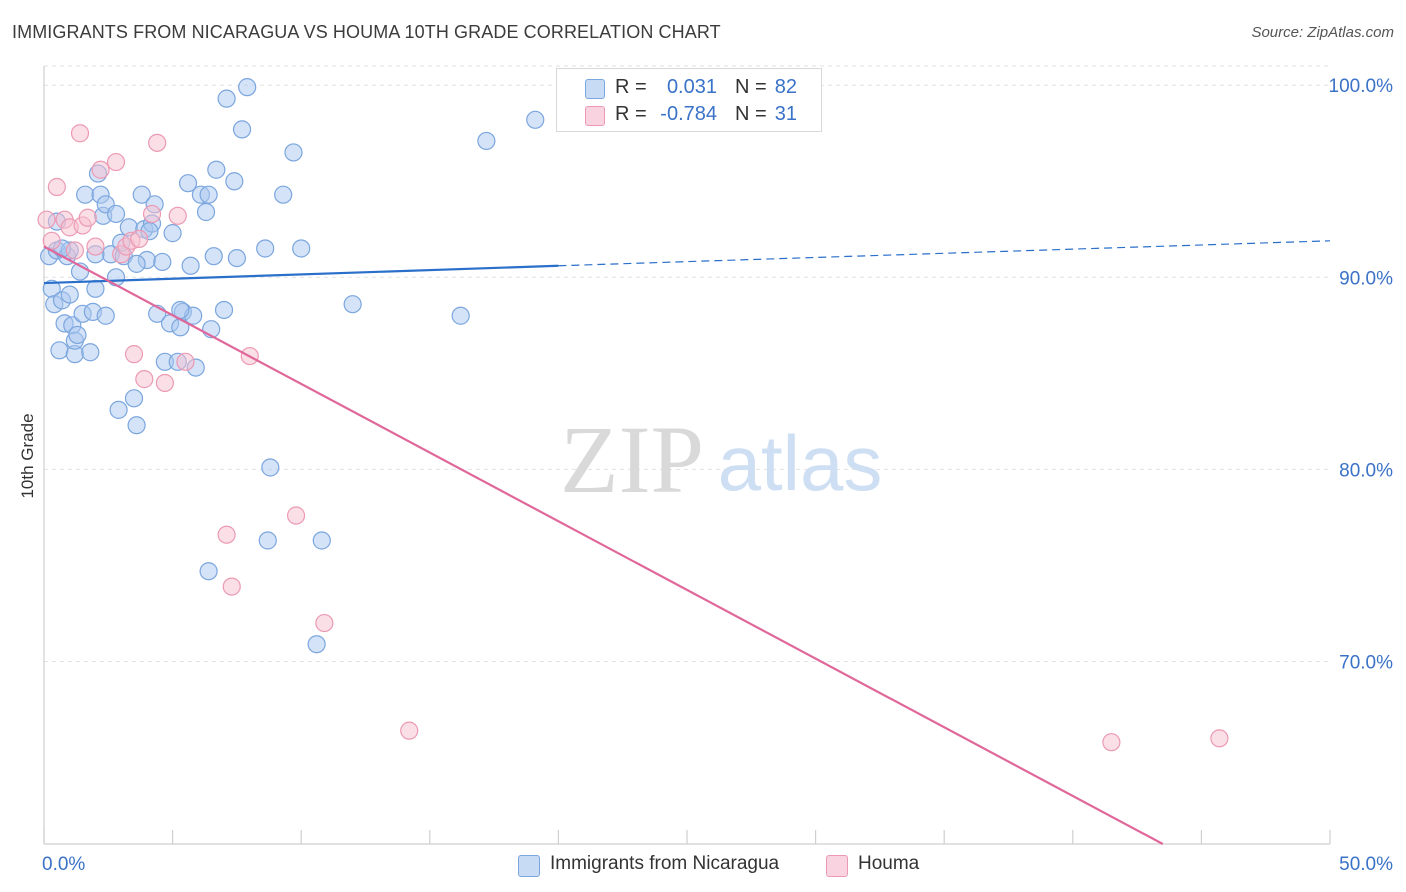 The width and height of the screenshot is (1406, 892). What do you see at coordinates (301, 274) in the screenshot?
I see `trend-line-nicaragua` at bounding box center [301, 274].